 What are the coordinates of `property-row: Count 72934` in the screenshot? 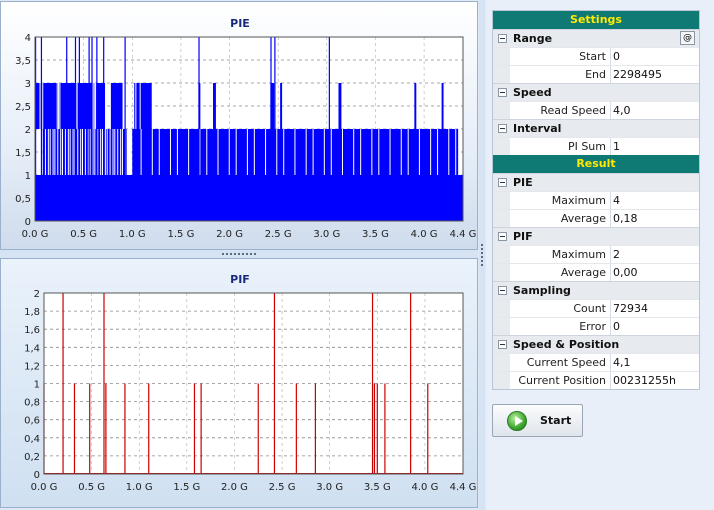 It's located at (596, 308).